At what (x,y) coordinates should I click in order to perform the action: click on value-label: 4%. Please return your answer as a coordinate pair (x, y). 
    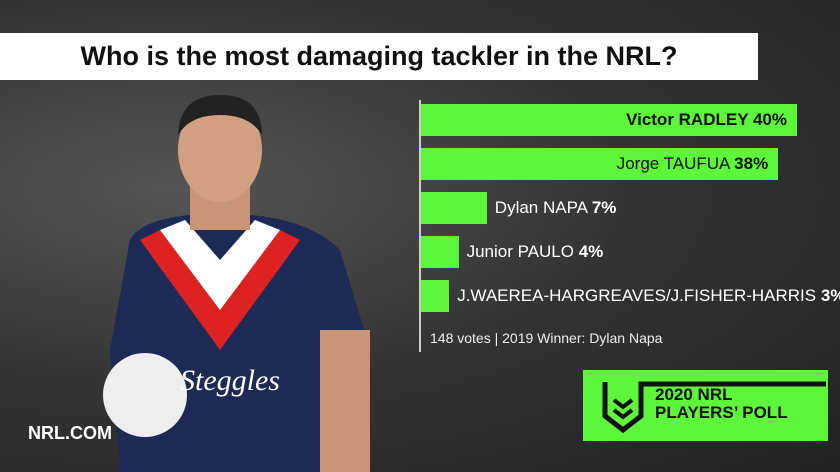
    Looking at the image, I should click on (591, 251).